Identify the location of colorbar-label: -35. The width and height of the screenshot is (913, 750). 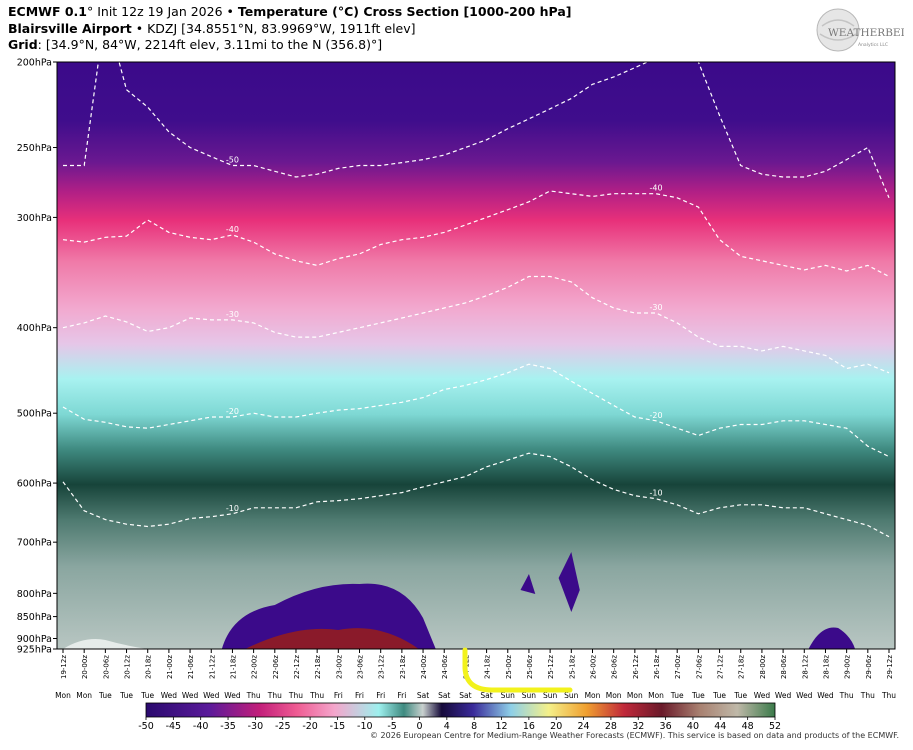
(228, 726).